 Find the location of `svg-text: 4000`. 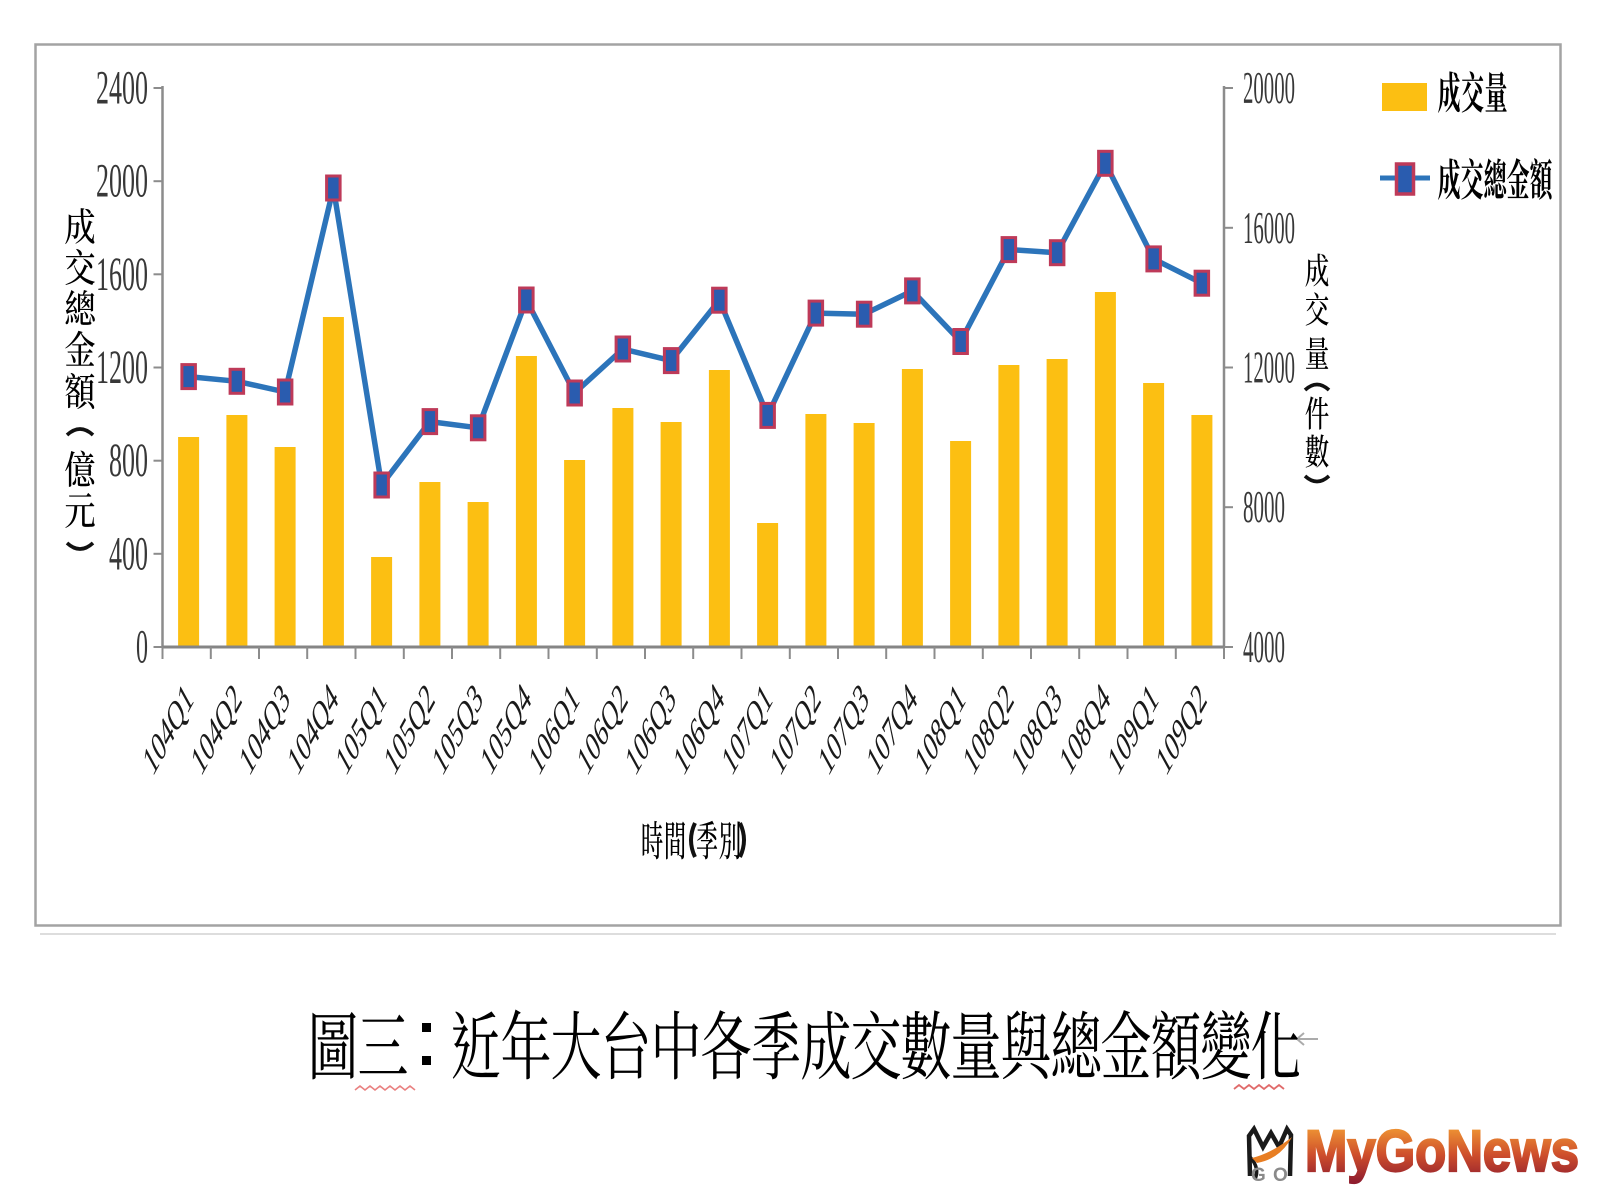

svg-text: 4000 is located at coordinates (1264, 647).